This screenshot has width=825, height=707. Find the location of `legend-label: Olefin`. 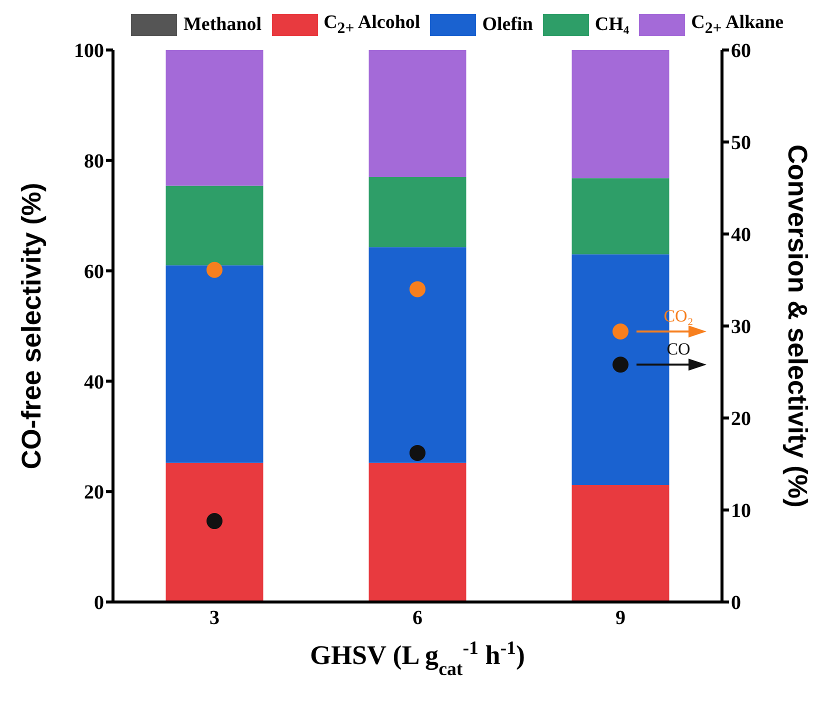

legend-label: Olefin is located at coordinates (507, 25).